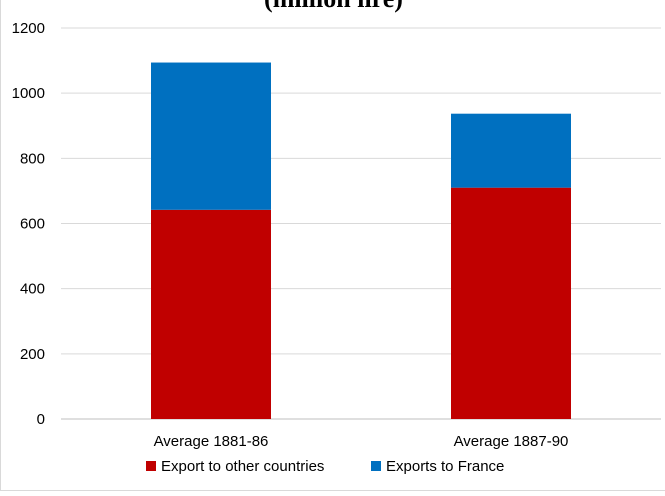  I want to click on y-tick-label: 1000, so click(28, 93).